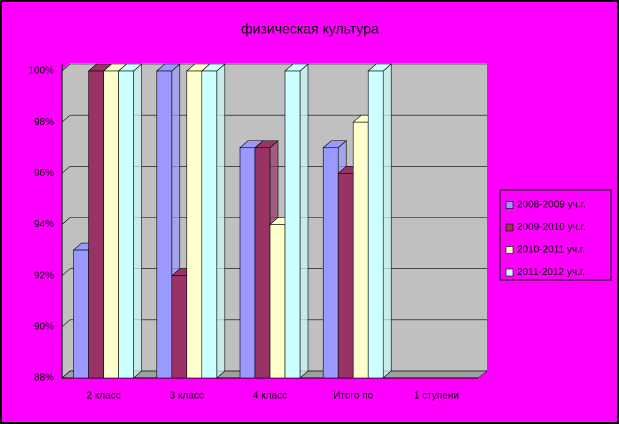 Image resolution: width=619 pixels, height=424 pixels. What do you see at coordinates (44, 378) in the screenshot?
I see `y-tick-label: 88%` at bounding box center [44, 378].